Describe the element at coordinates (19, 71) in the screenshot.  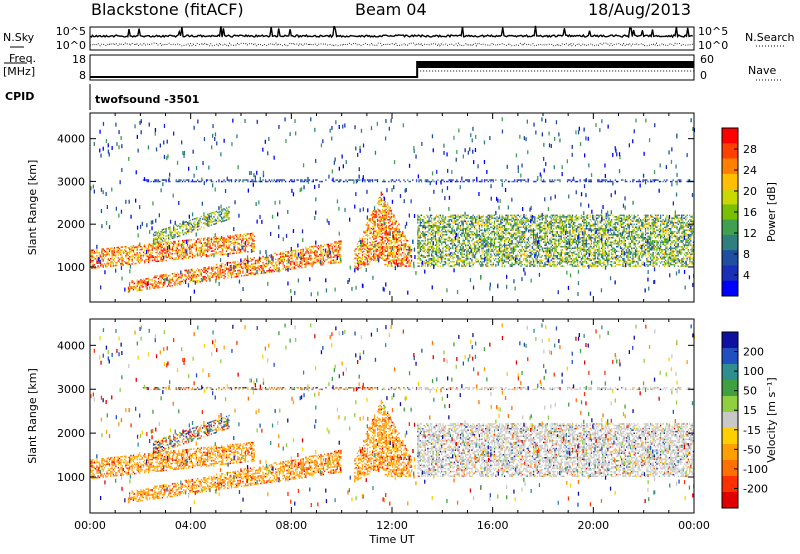
I see `freq-label-line2: [MHz]` at that location.